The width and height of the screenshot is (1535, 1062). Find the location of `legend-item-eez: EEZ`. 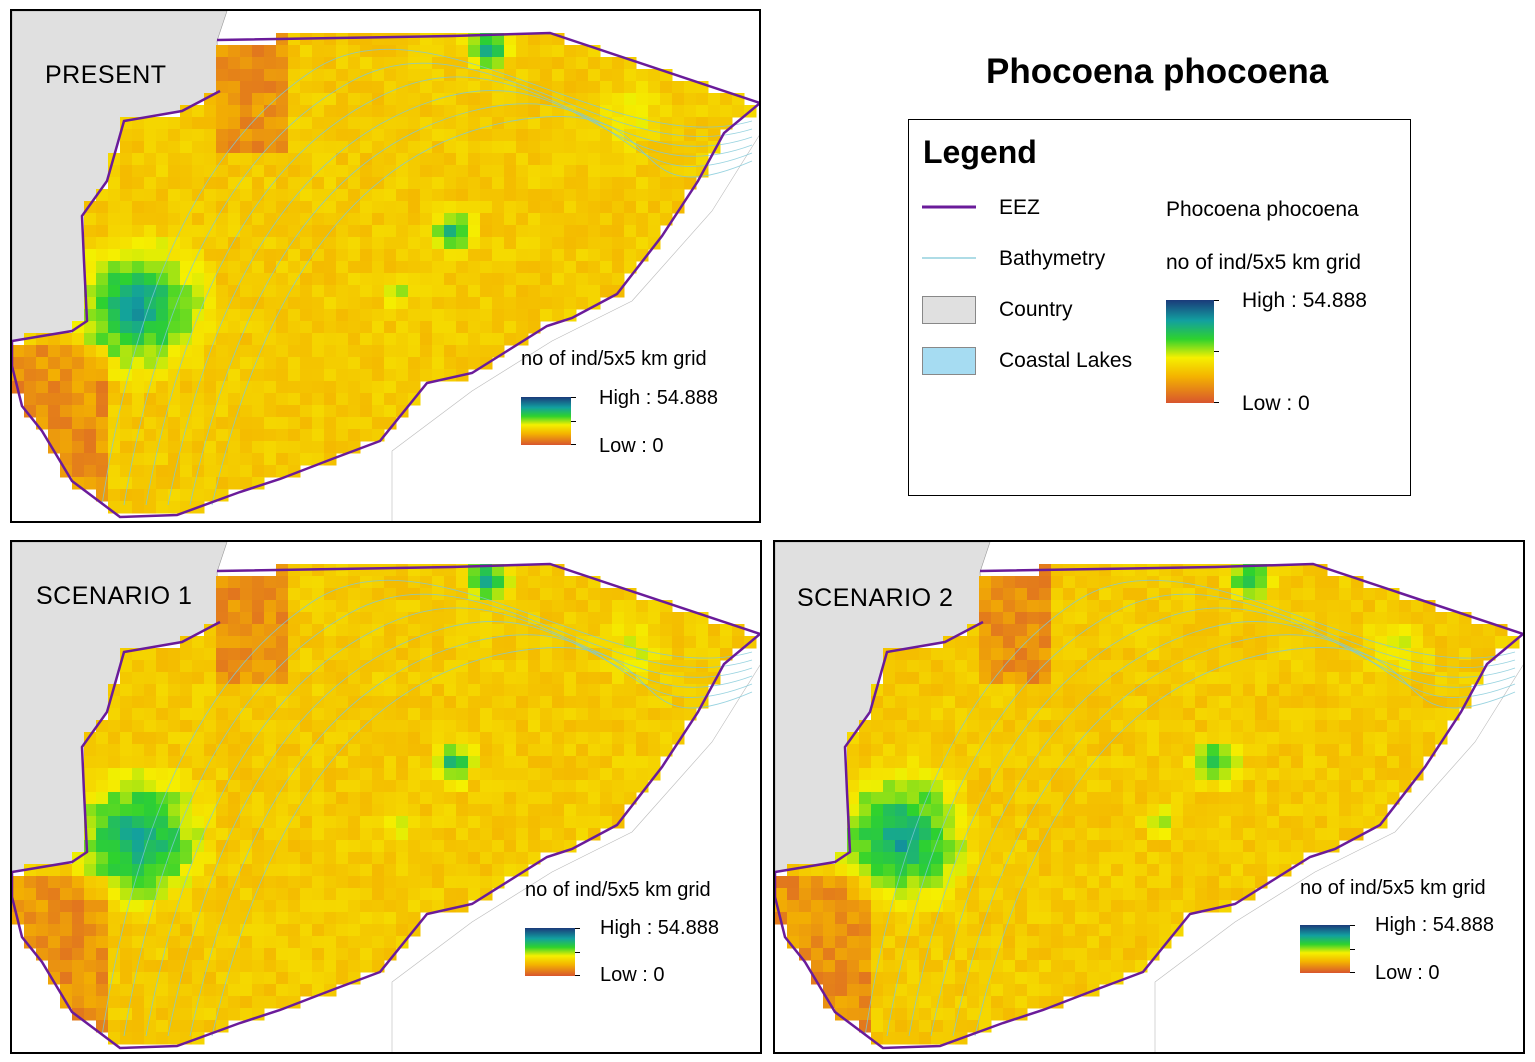

legend-item-eez: EEZ is located at coordinates (1019, 207).